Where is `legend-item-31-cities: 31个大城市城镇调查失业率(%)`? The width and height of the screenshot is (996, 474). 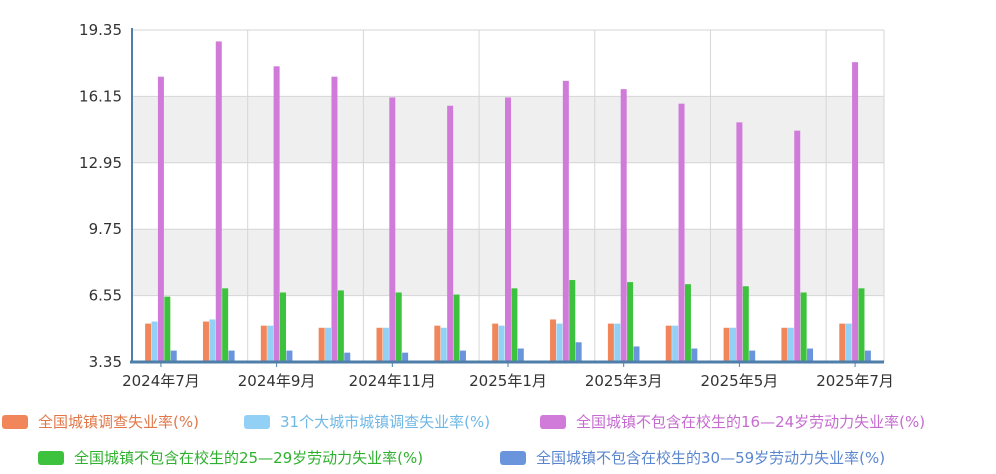
legend-item-31-cities: 31个大城市城镇调查失业率(%) is located at coordinates (367, 422).